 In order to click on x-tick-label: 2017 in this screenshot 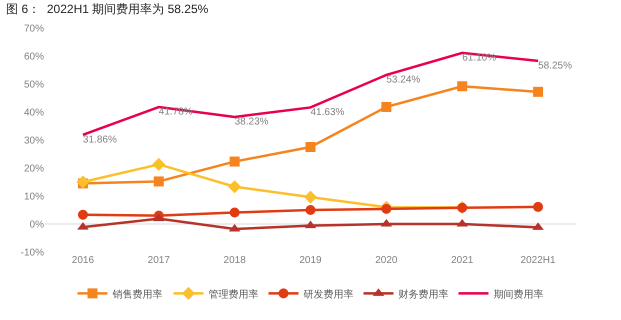, I will do `click(159, 260)`.